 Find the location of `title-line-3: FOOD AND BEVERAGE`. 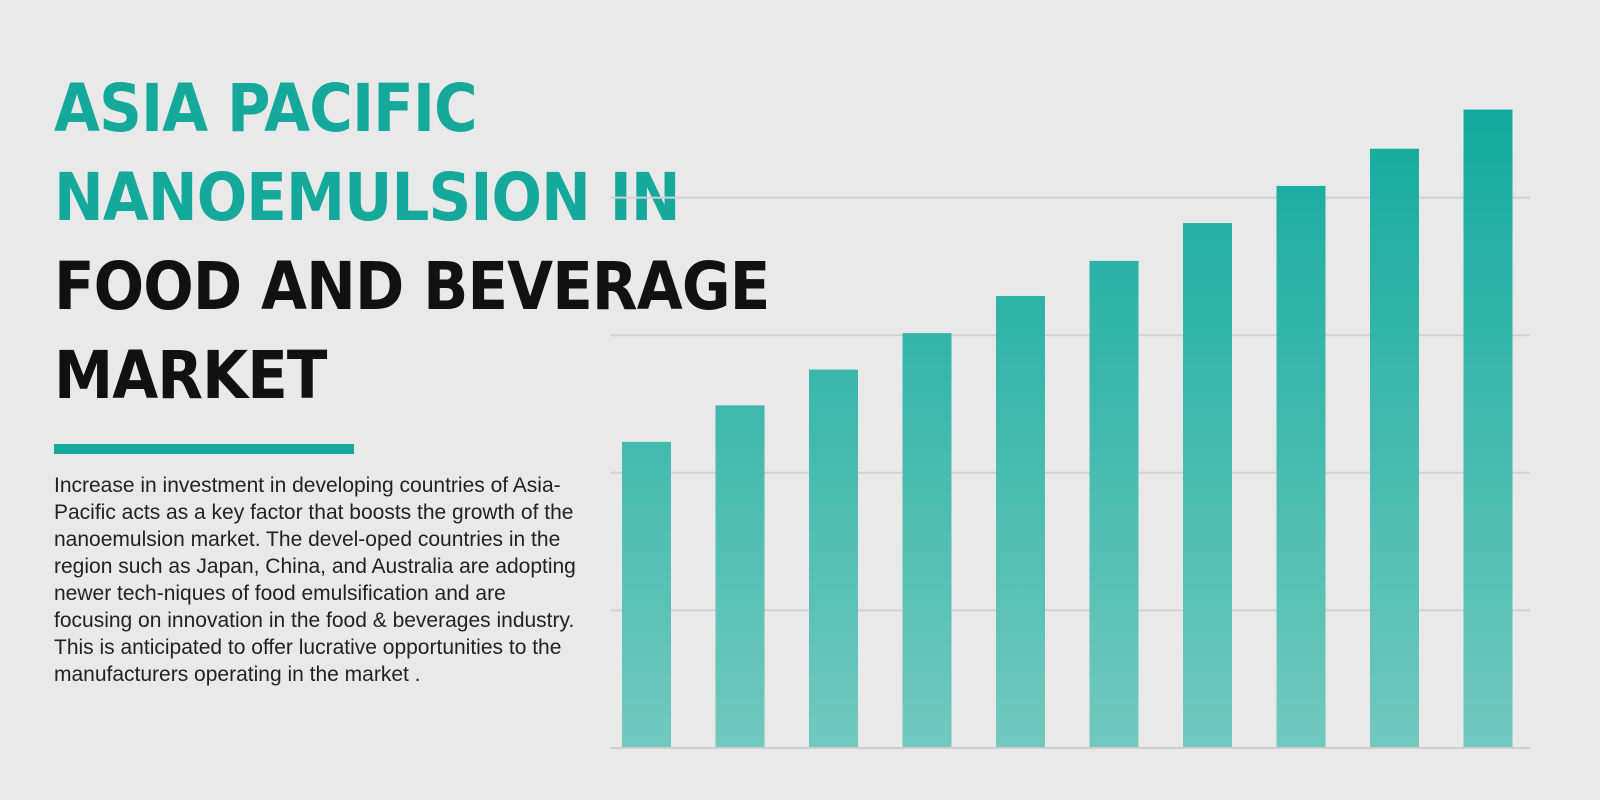

title-line-3: FOOD AND BEVERAGE is located at coordinates (412, 286).